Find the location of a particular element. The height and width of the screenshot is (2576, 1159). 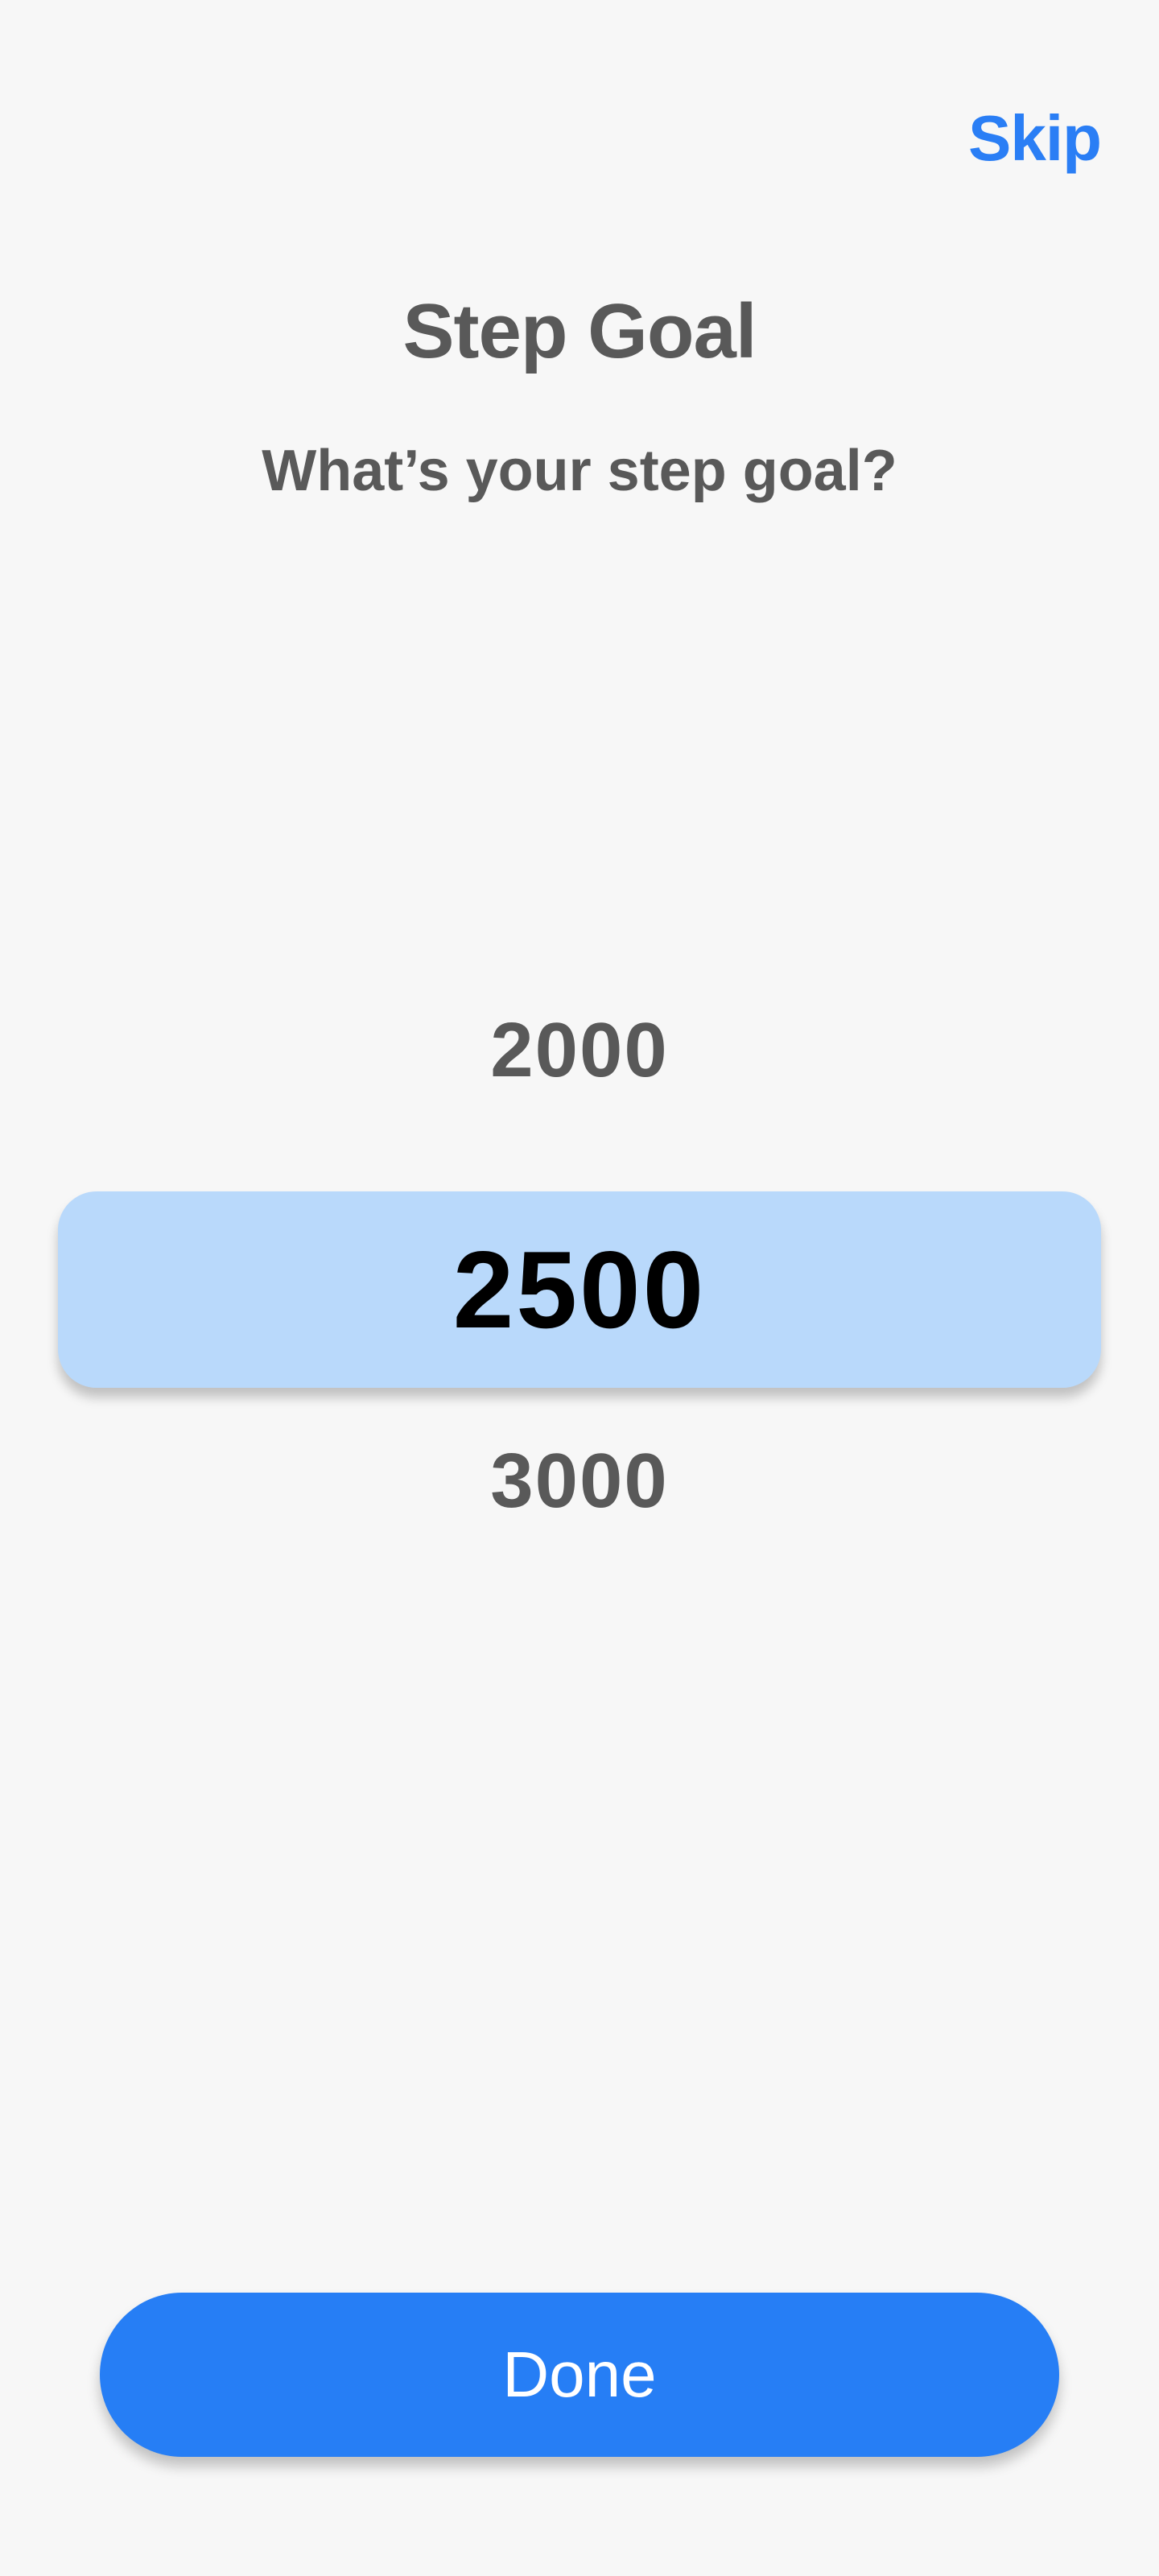

done-button-label: Done is located at coordinates (579, 2374).